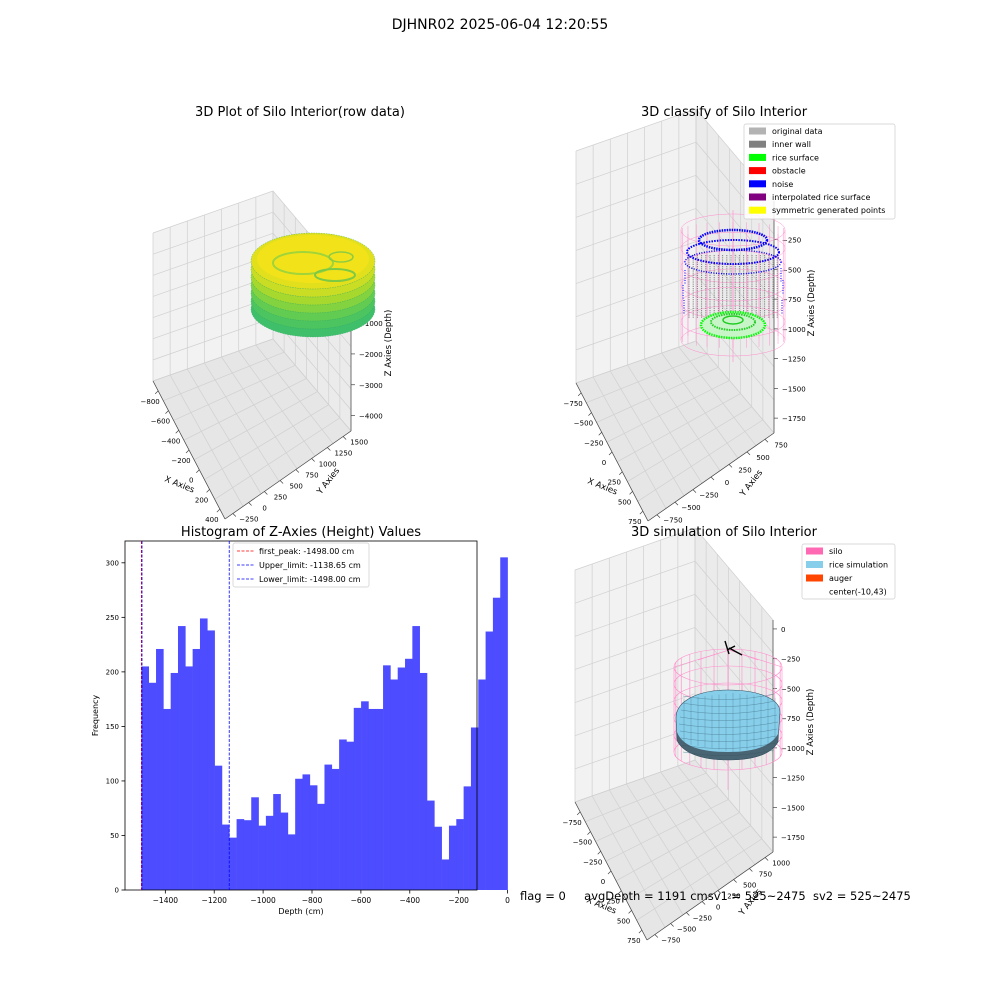 Image resolution: width=1000 pixels, height=1000 pixels. Describe the element at coordinates (848, 571) in the screenshot. I see `legend-box` at that location.